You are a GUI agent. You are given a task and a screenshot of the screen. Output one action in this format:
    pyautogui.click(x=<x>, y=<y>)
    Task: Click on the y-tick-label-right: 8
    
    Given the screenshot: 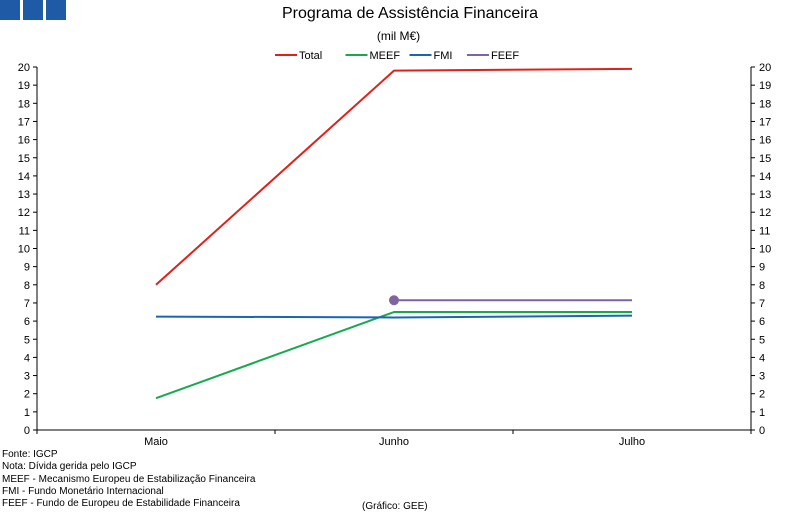 What is the action you would take?
    pyautogui.click(x=762, y=286)
    